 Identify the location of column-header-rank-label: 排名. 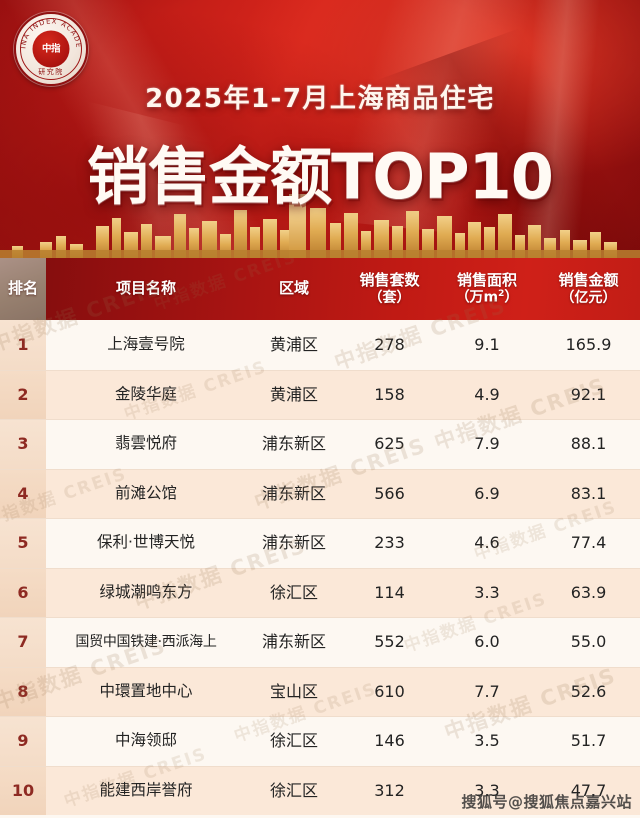
(22, 288).